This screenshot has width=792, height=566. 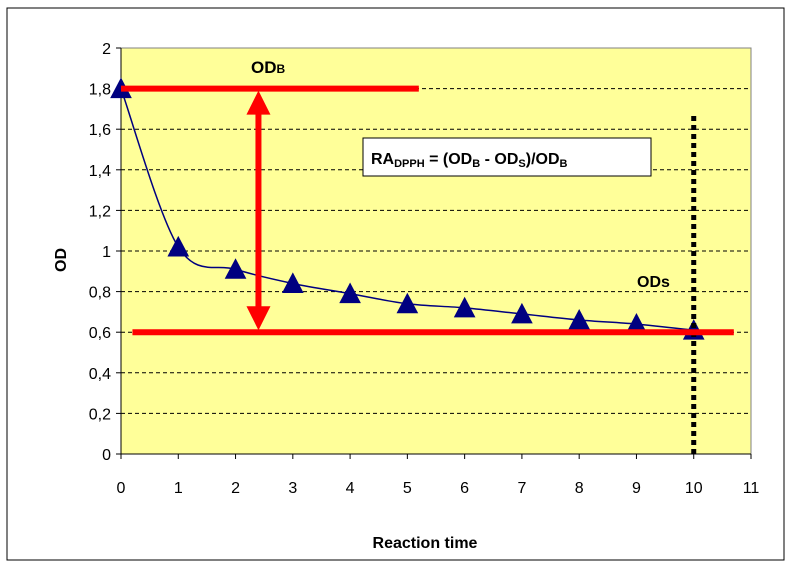 I want to click on x-tick-label: 0, so click(x=121, y=488).